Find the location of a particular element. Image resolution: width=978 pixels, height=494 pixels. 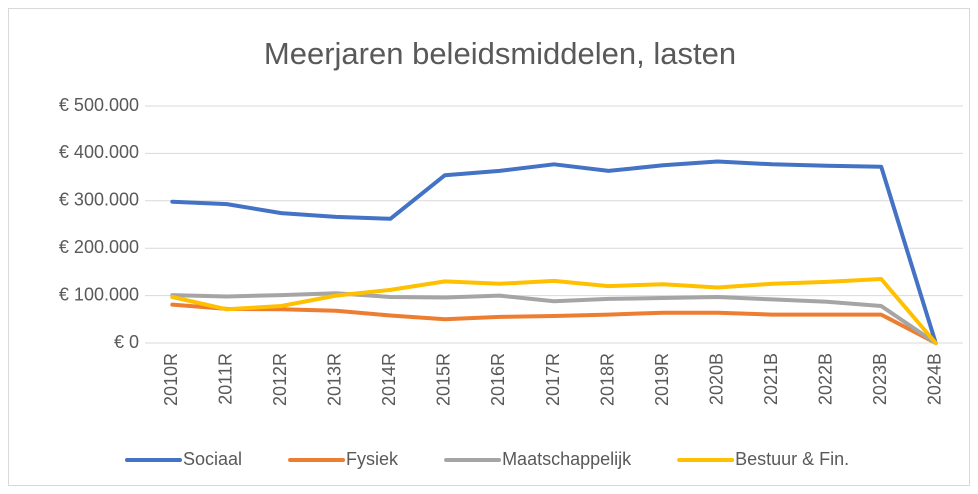

y-tick-label: € 200.000 is located at coordinates (99, 247).